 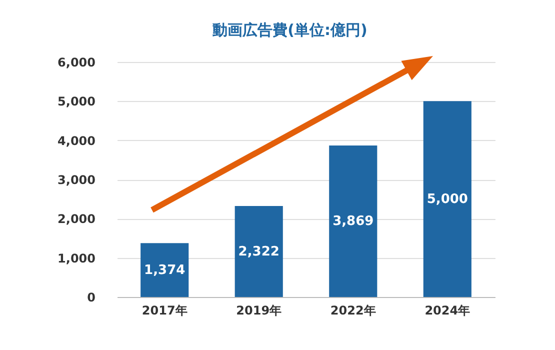 What do you see at coordinates (77, 258) in the screenshot?
I see `y-tick-label: 1,000` at bounding box center [77, 258].